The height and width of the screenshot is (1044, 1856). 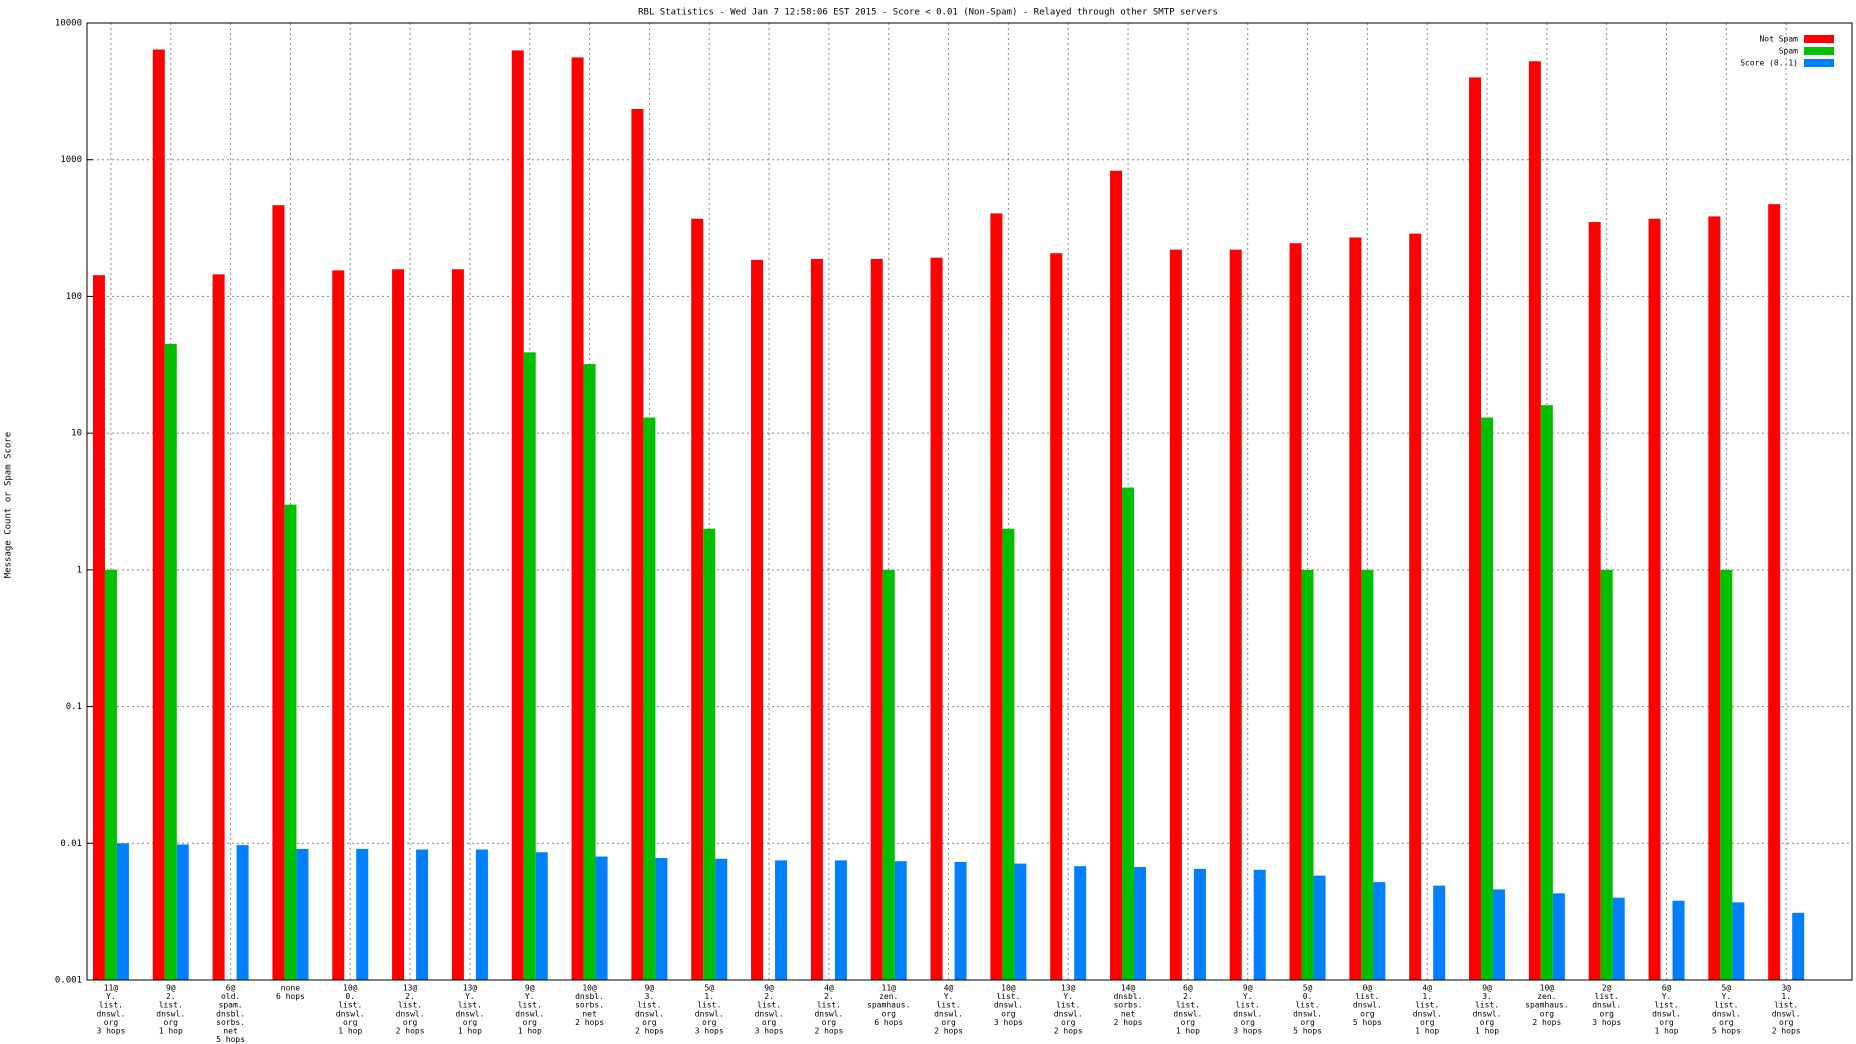 What do you see at coordinates (888, 1005) in the screenshot?
I see `x-tick-label: spamhaus.` at bounding box center [888, 1005].